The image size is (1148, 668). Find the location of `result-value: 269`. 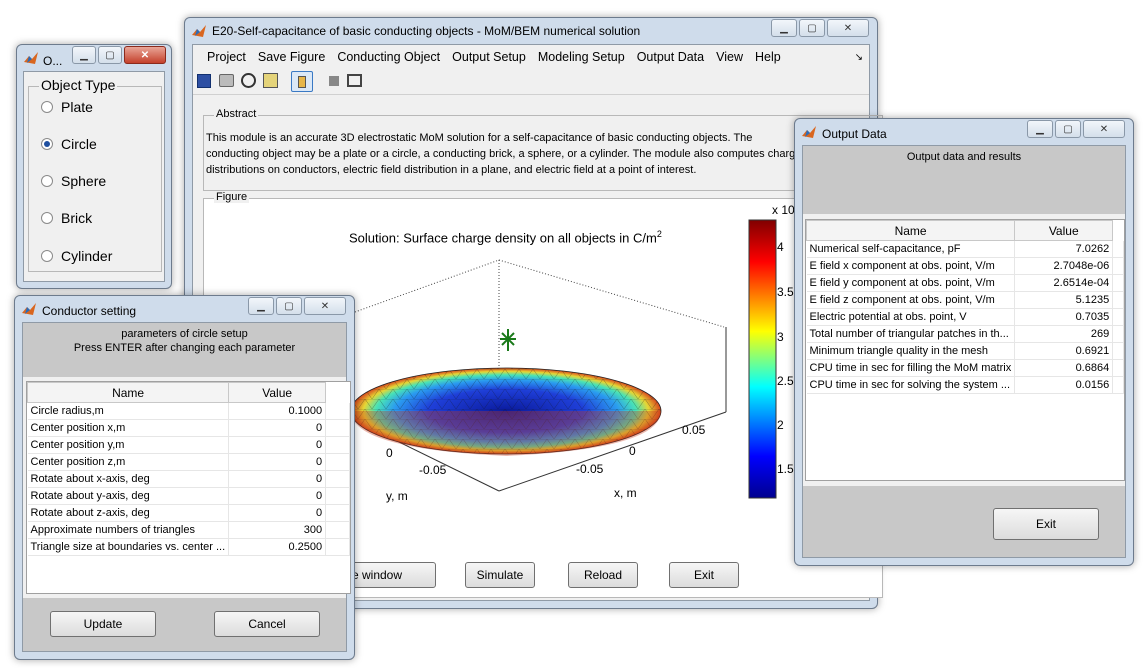

result-value: 269 is located at coordinates (1064, 334).